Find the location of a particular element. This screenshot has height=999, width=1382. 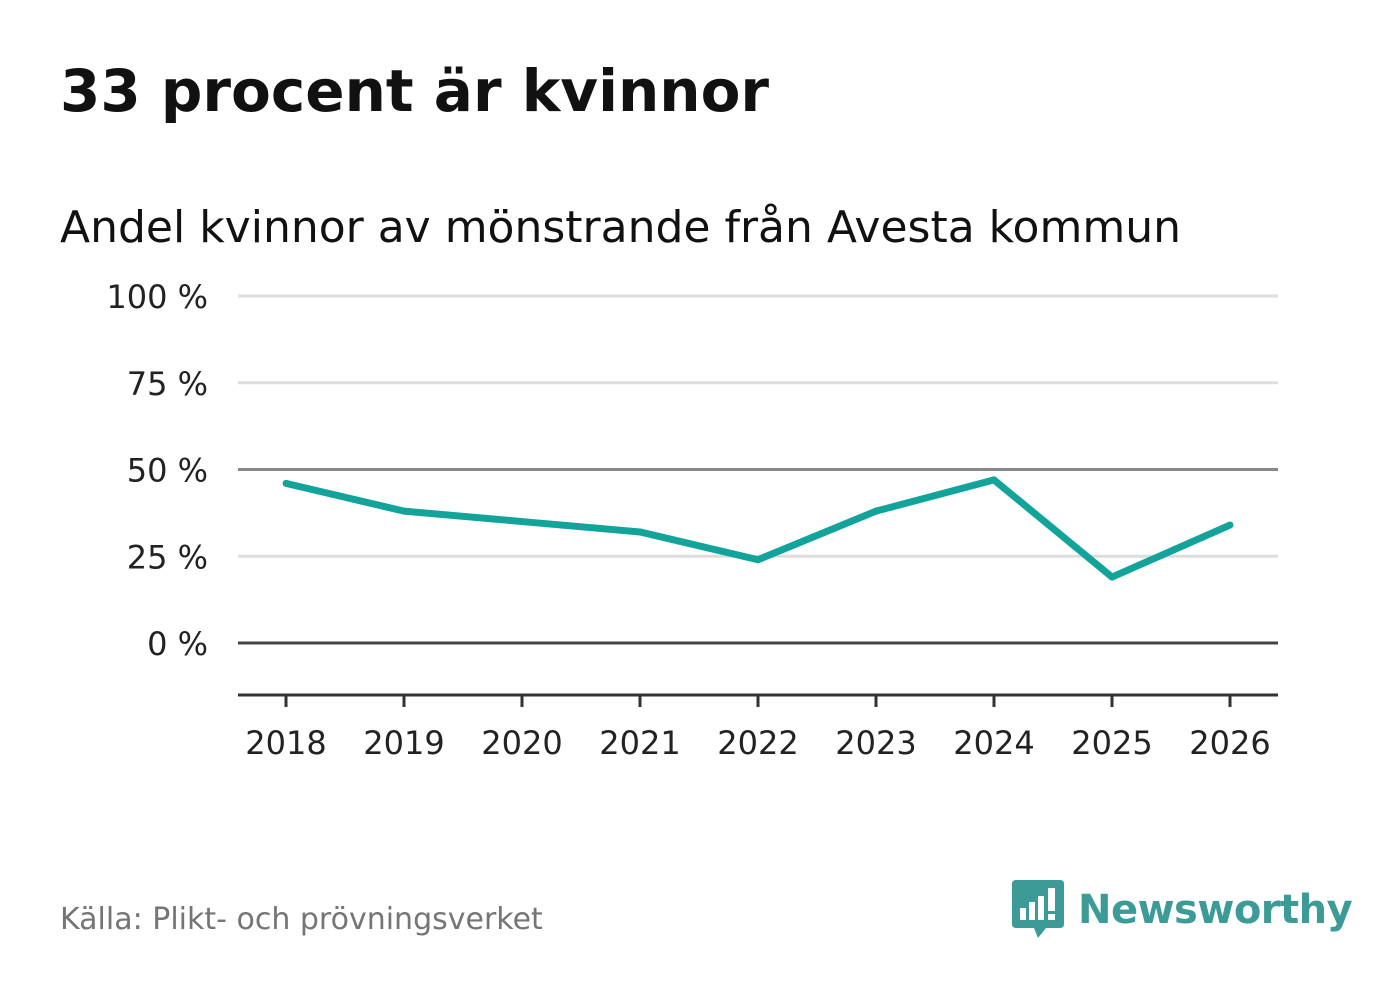

data-point-2021 is located at coordinates (640, 532).